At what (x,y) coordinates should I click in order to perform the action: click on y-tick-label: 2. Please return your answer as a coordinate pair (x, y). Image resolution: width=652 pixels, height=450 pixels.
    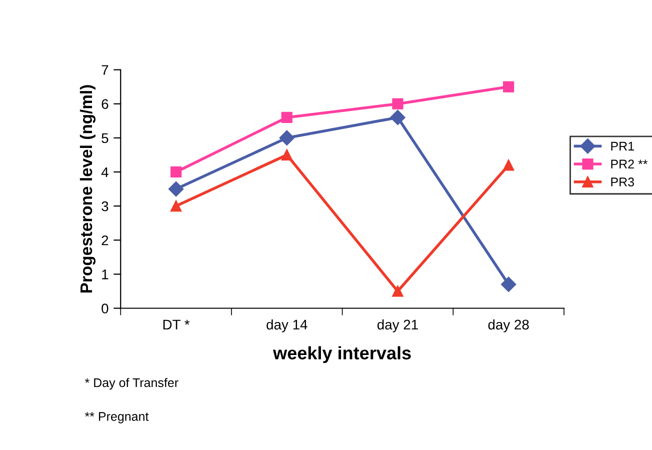
    Looking at the image, I should click on (105, 240).